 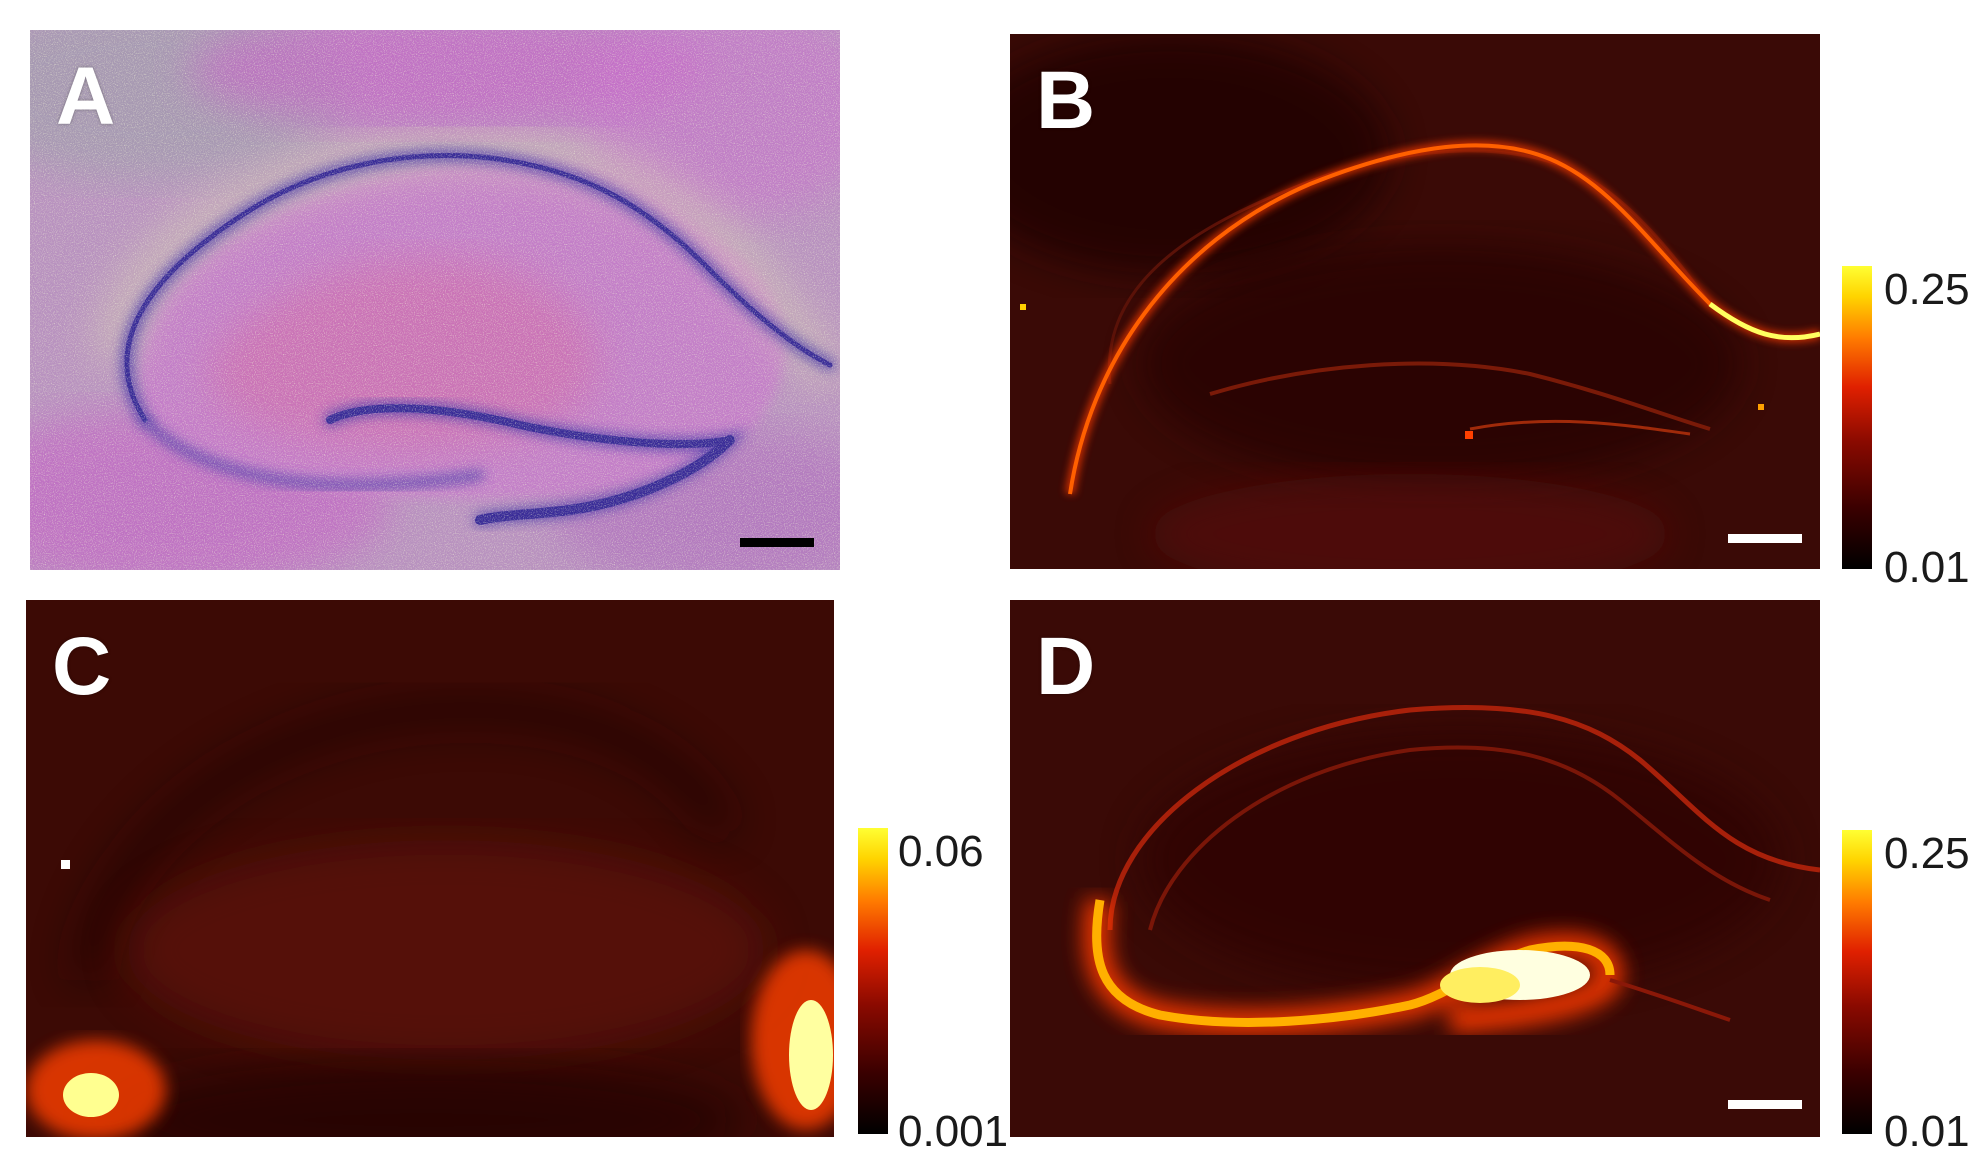 What do you see at coordinates (1927, 1131) in the screenshot?
I see `colorbar-d-min-label: 0.01` at bounding box center [1927, 1131].